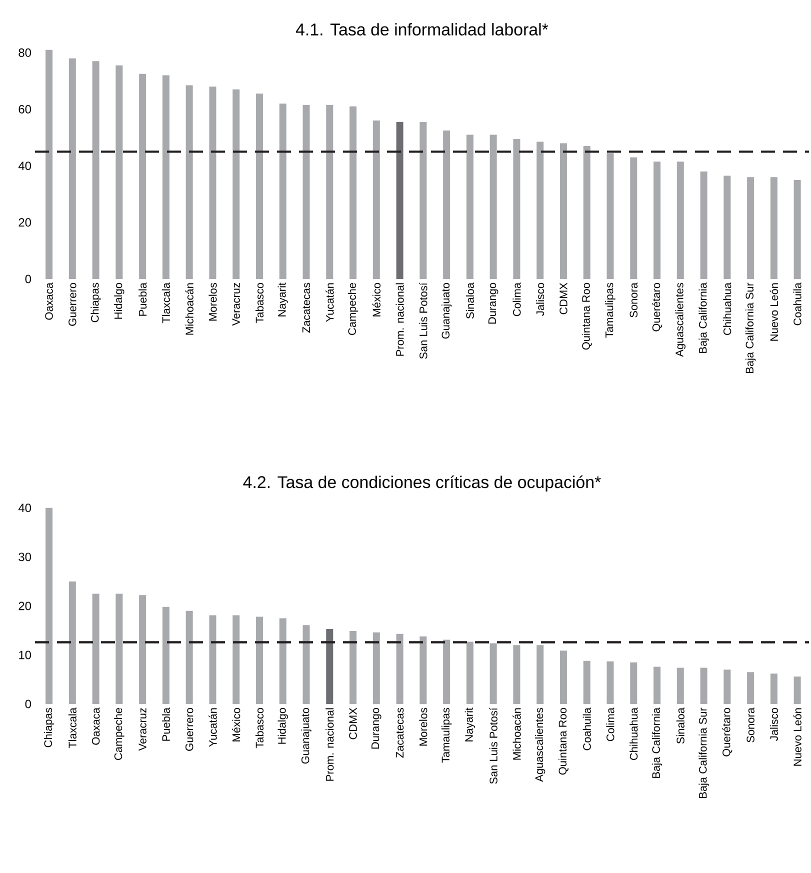  I want to click on x-tick-label: Campeche, so click(353, 309).